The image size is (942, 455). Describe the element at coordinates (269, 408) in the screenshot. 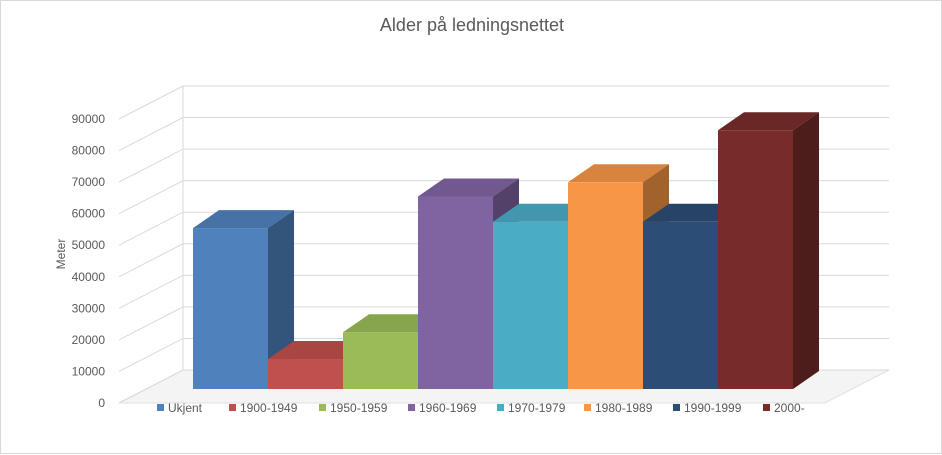

I see `legend-label: 1900-1949` at that location.